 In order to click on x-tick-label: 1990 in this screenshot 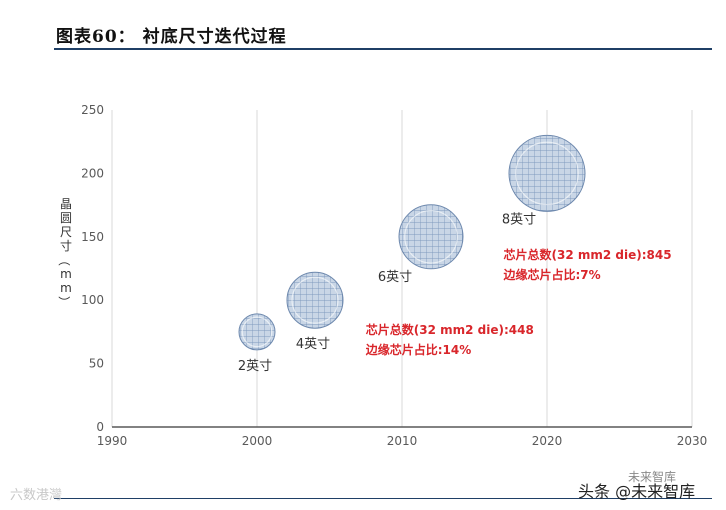, I will do `click(112, 441)`.